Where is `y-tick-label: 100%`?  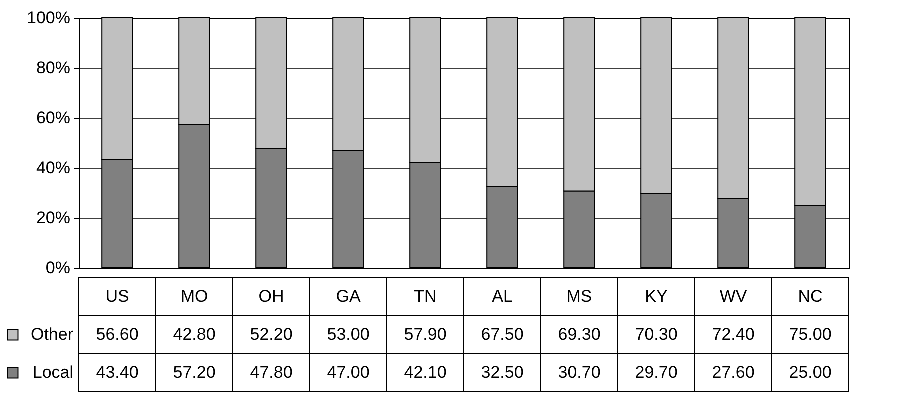 y-tick-label: 100% is located at coordinates (48, 18).